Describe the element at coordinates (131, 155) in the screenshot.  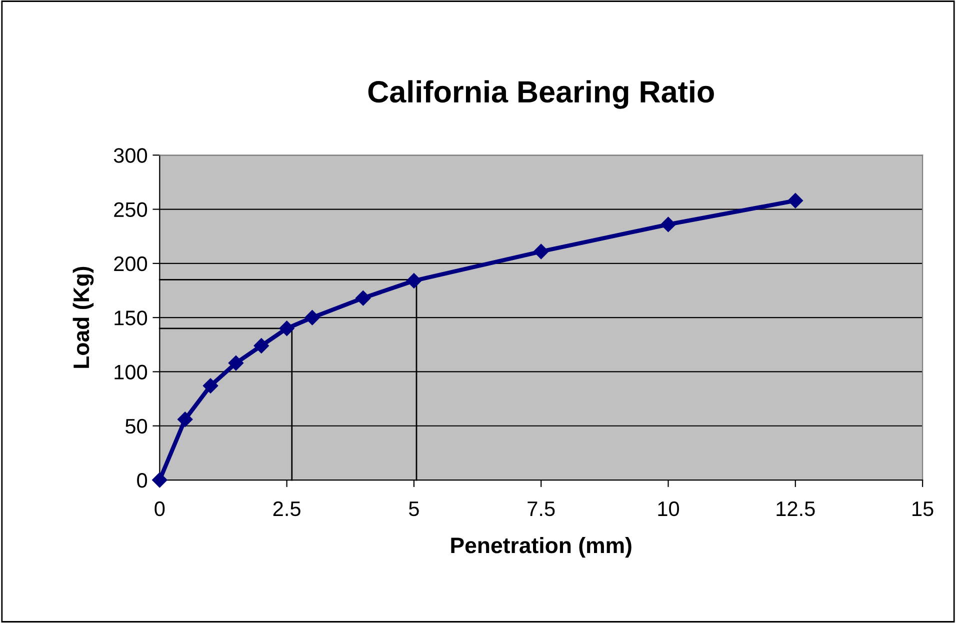
I see `y-tick-label: 300` at that location.